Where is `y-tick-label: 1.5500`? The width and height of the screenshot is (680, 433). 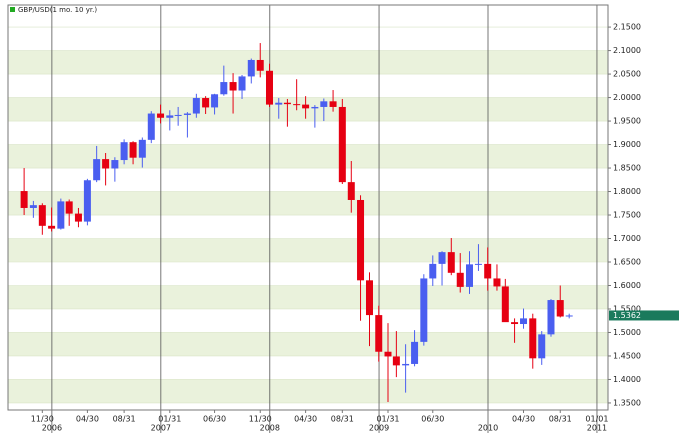 y-tick-label: 1.5500 is located at coordinates (627, 308).